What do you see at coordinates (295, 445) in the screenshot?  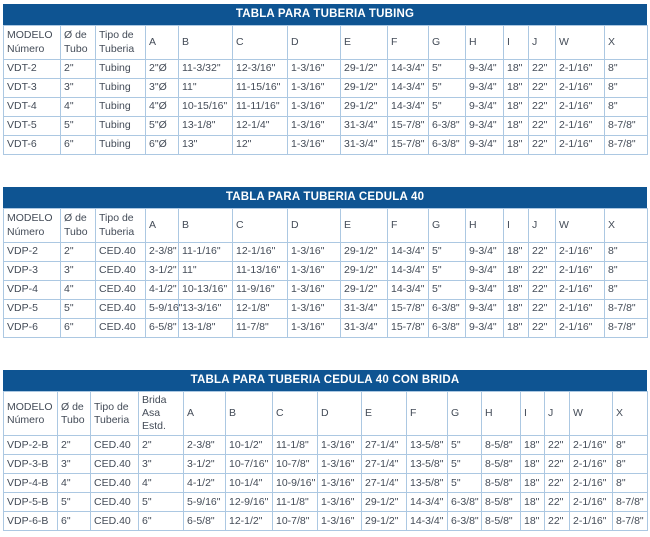 I see `dimension-cell: 11-1/8"` at bounding box center [295, 445].